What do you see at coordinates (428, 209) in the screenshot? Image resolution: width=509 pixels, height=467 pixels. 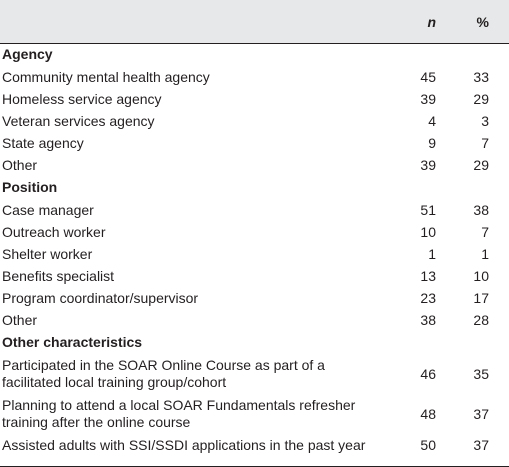 I see `row-n: 51` at bounding box center [428, 209].